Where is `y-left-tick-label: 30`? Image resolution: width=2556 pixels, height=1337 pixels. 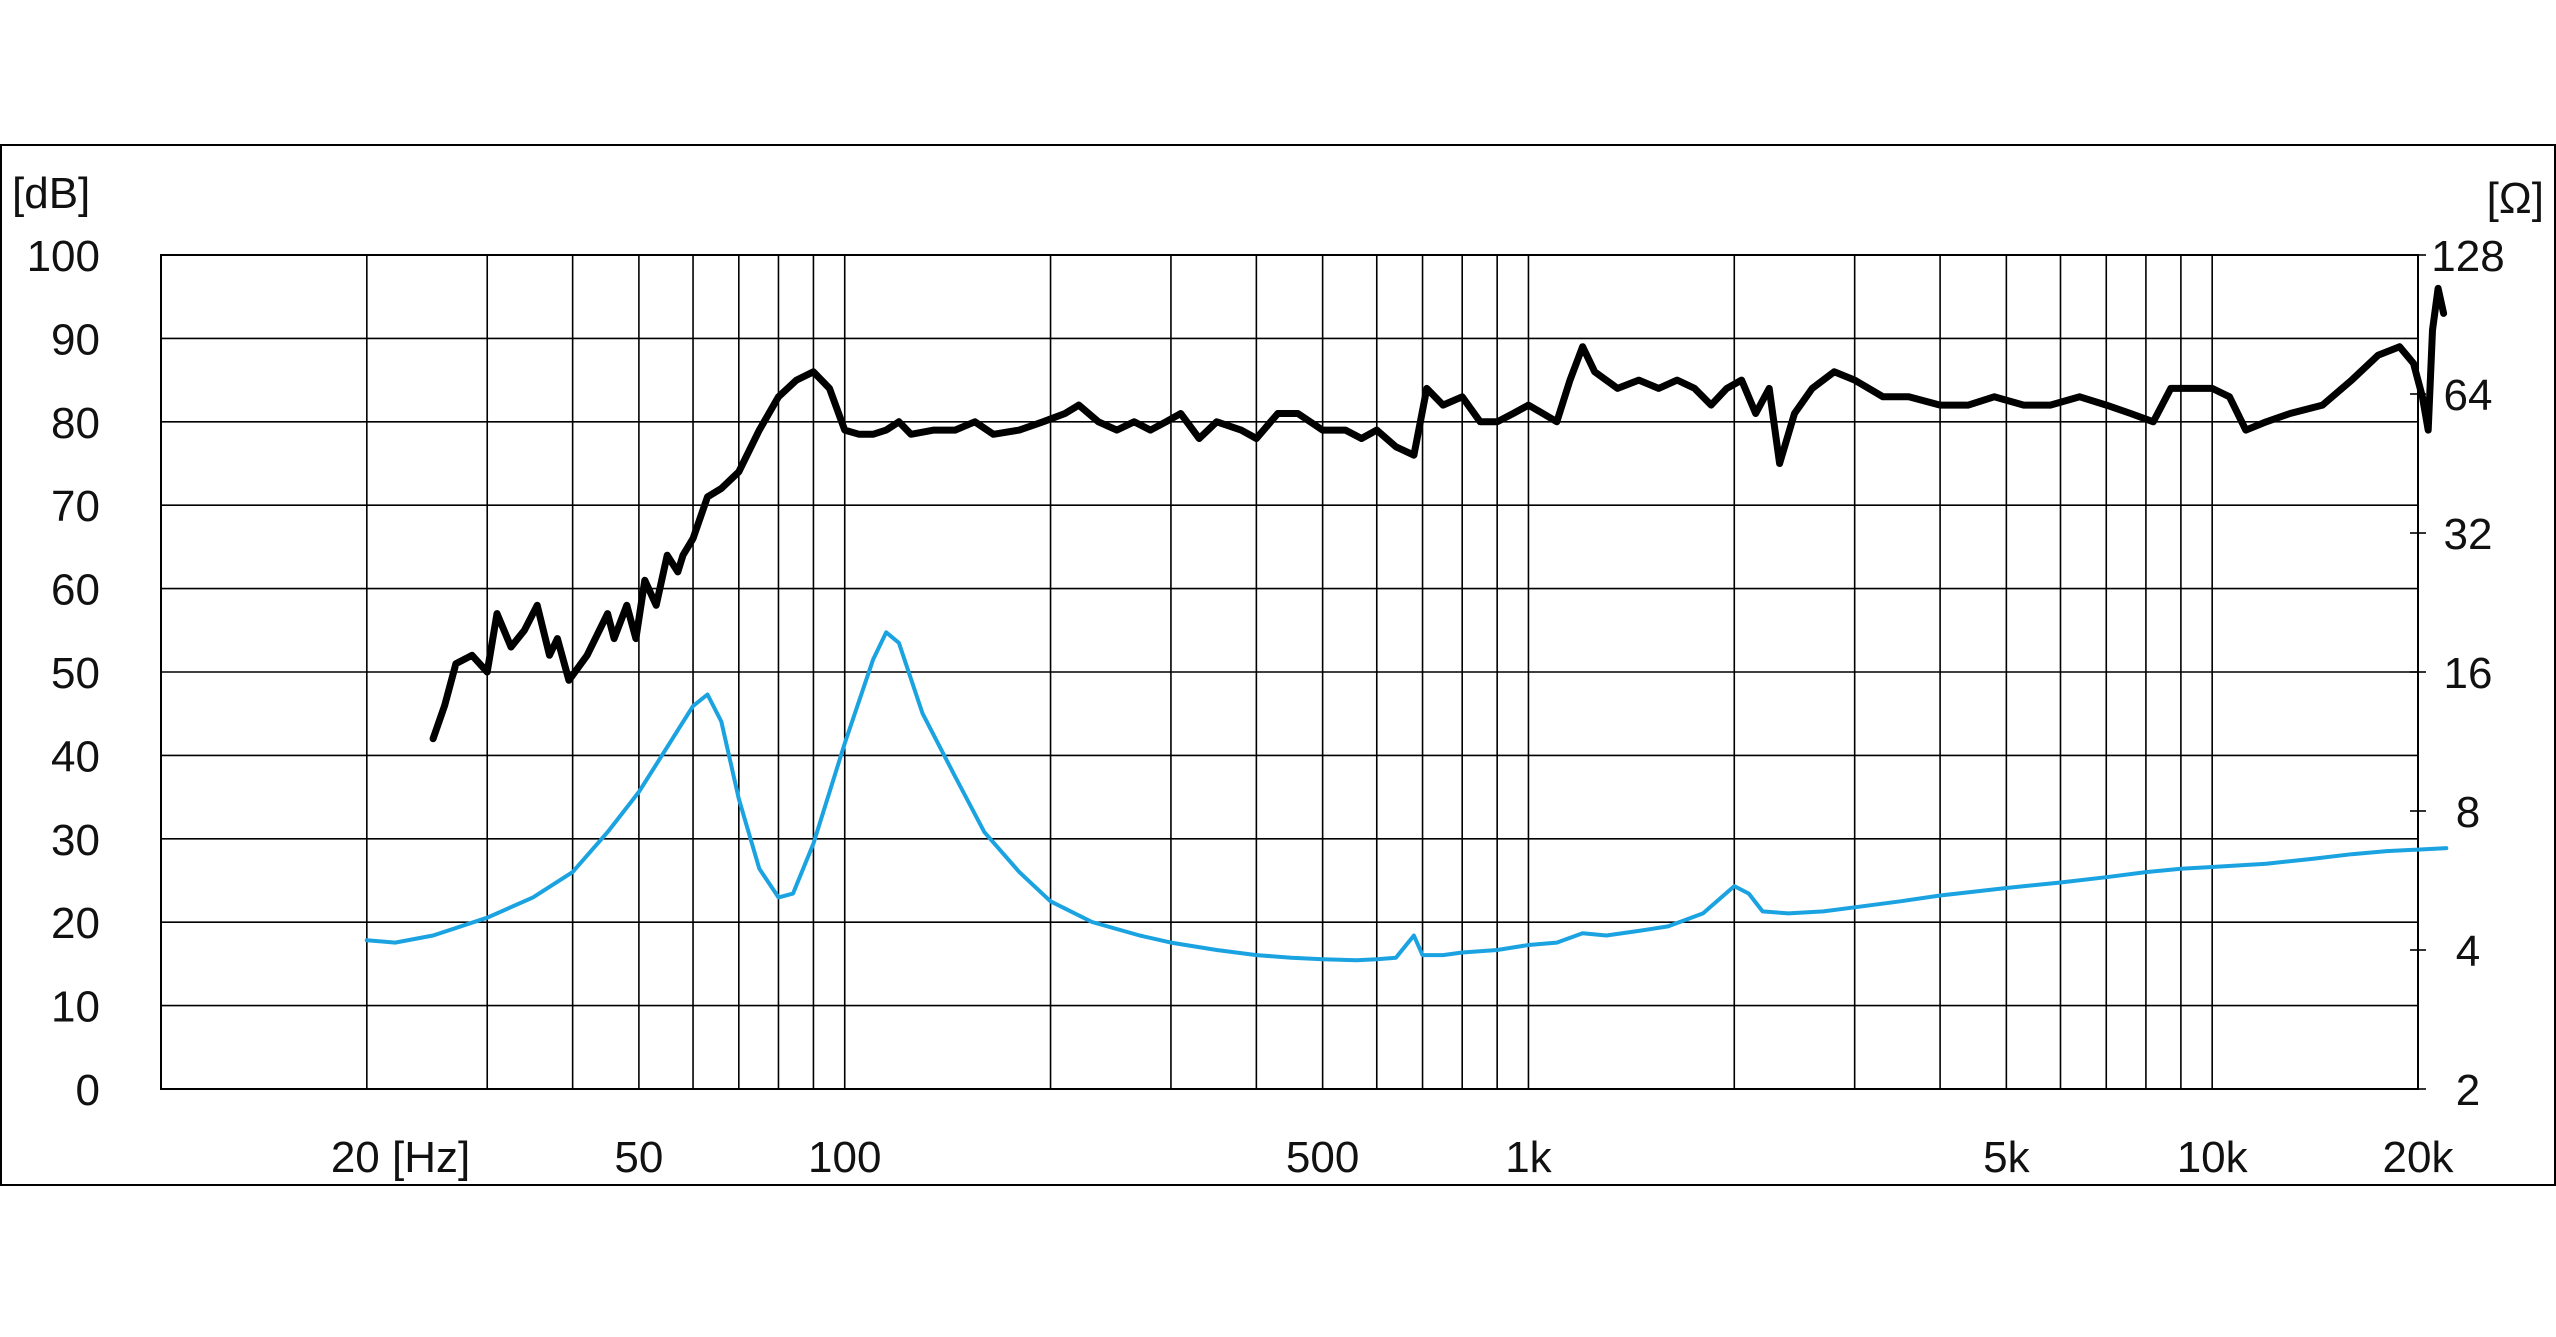
y-left-tick-label: 30 is located at coordinates (75, 840).